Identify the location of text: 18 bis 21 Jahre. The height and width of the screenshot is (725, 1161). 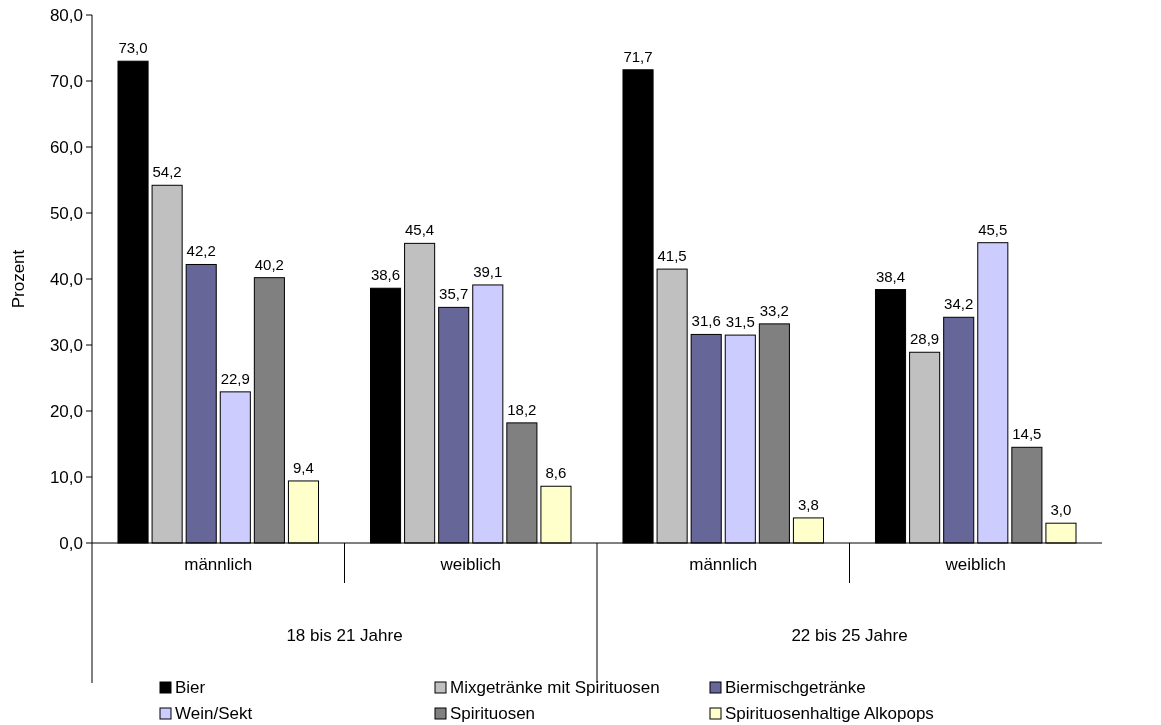
(344, 635).